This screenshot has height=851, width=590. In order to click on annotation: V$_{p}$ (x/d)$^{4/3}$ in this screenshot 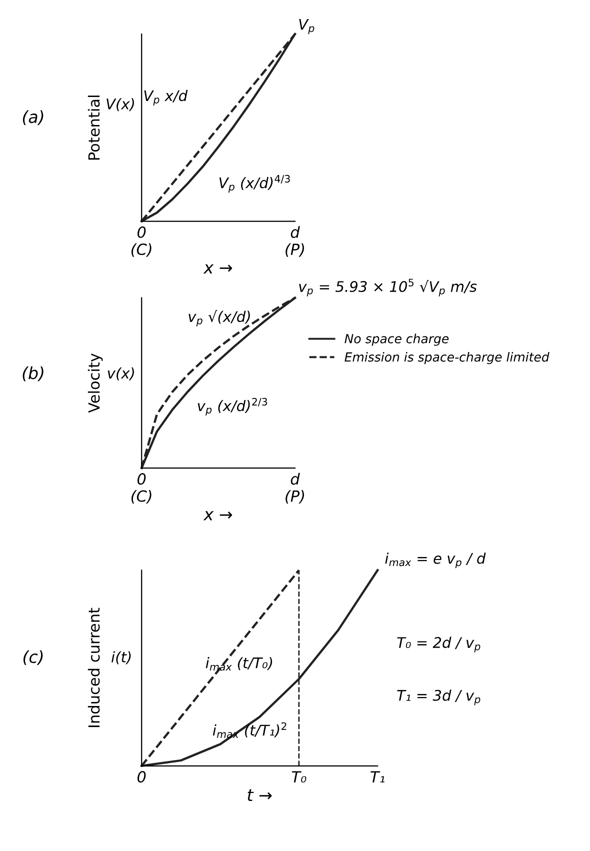, I will do `click(254, 183)`.